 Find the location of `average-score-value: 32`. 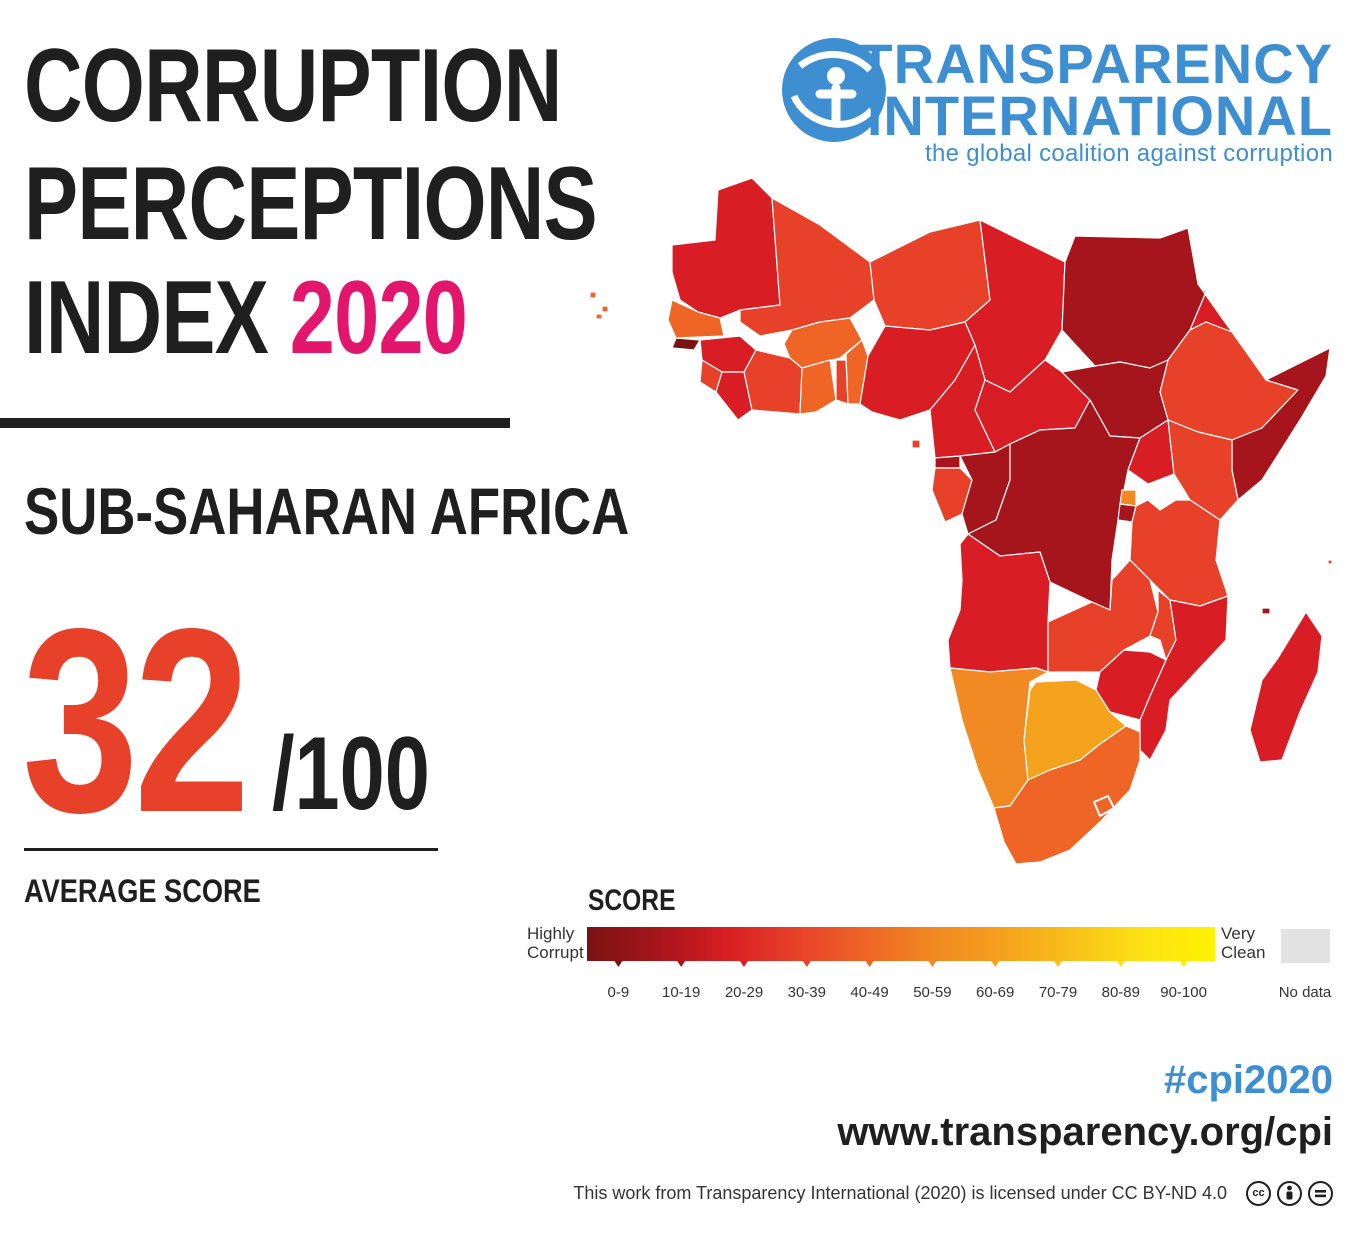

average-score-value: 32 is located at coordinates (136, 720).